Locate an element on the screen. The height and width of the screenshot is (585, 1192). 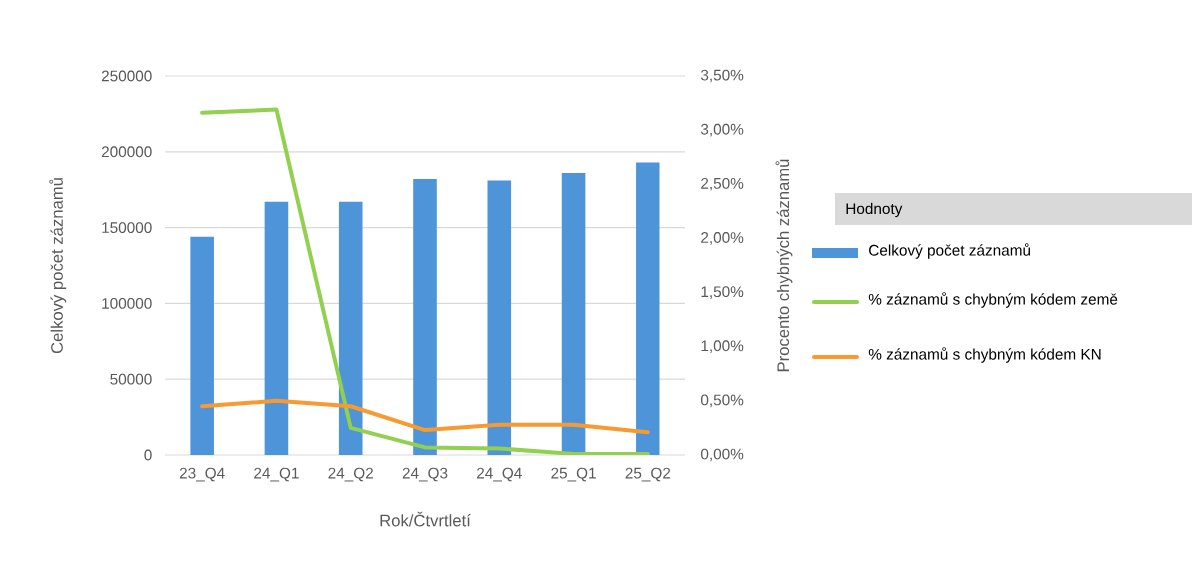
line-series is located at coordinates (425, 416).